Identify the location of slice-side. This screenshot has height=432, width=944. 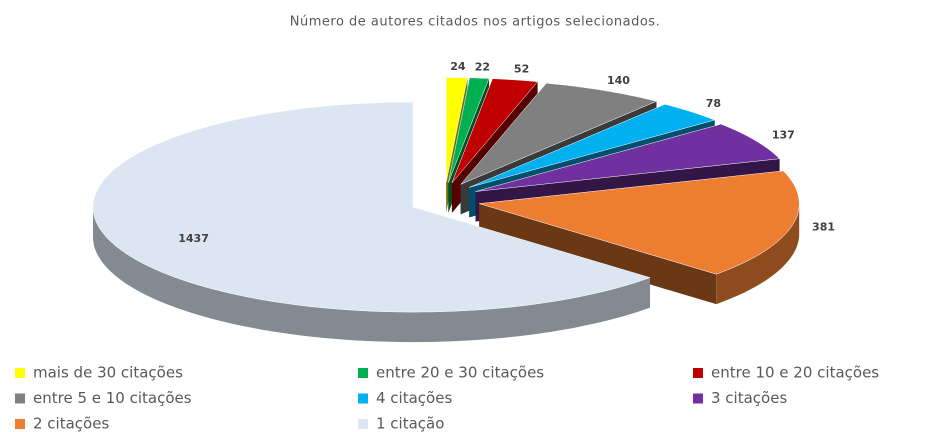
(758, 254).